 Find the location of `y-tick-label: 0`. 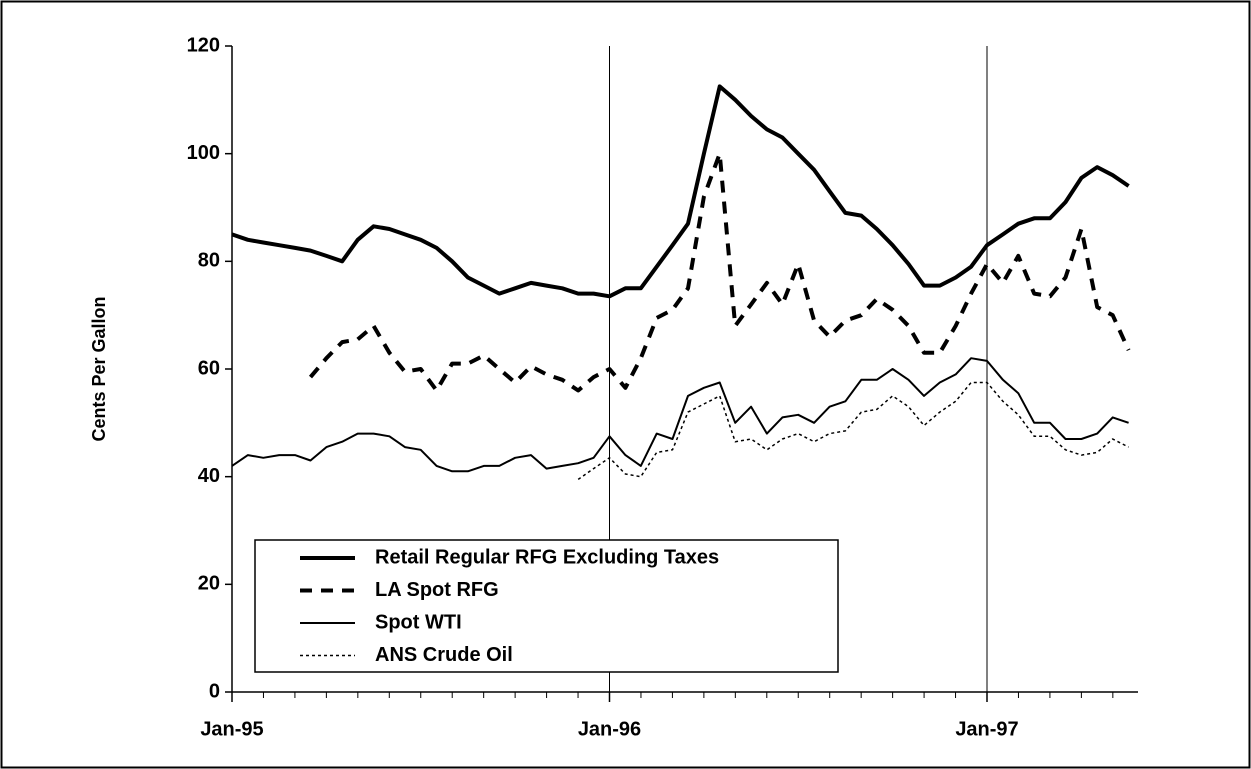

y-tick-label: 0 is located at coordinates (214, 691).